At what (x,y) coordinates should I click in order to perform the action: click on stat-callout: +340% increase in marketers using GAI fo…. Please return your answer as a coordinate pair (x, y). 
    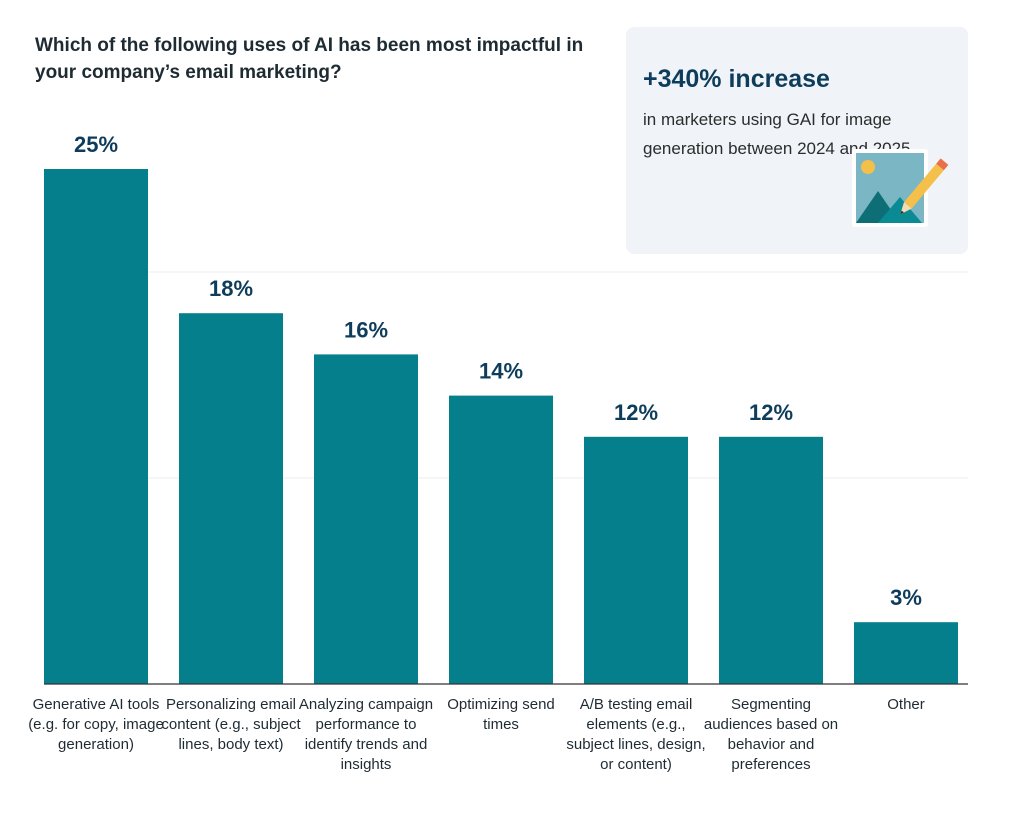
    Looking at the image, I should click on (797, 140).